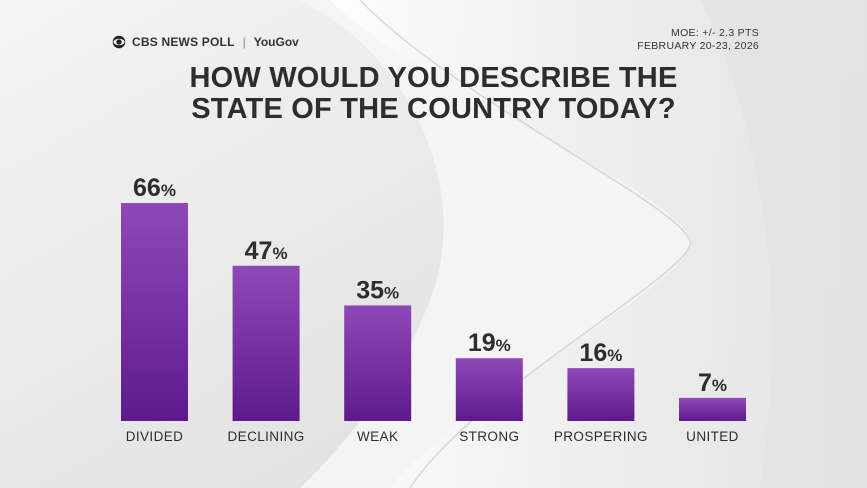 The width and height of the screenshot is (867, 488). What do you see at coordinates (377, 290) in the screenshot?
I see `data-label-weak: 35%` at bounding box center [377, 290].